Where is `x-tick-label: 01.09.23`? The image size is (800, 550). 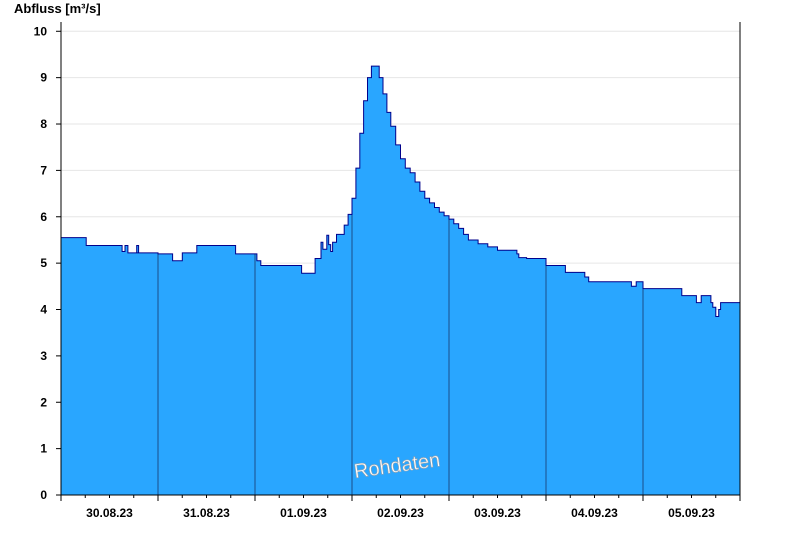 x-tick-label: 01.09.23 is located at coordinates (303, 513).